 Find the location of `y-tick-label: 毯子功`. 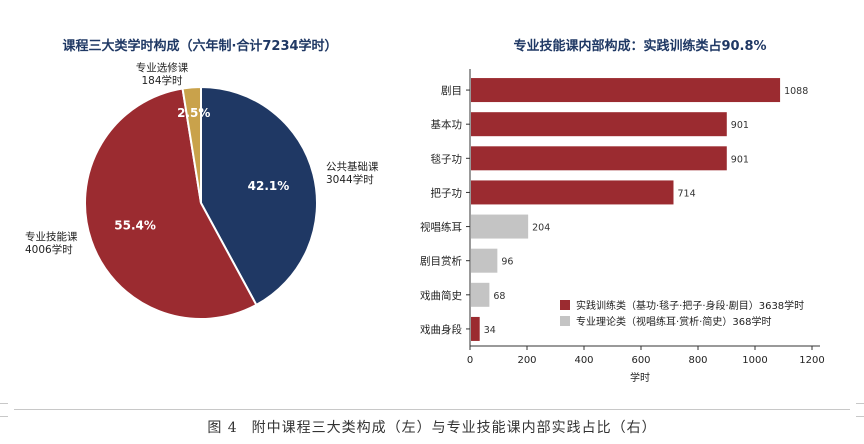

y-tick-label: 毯子功 is located at coordinates (447, 158).